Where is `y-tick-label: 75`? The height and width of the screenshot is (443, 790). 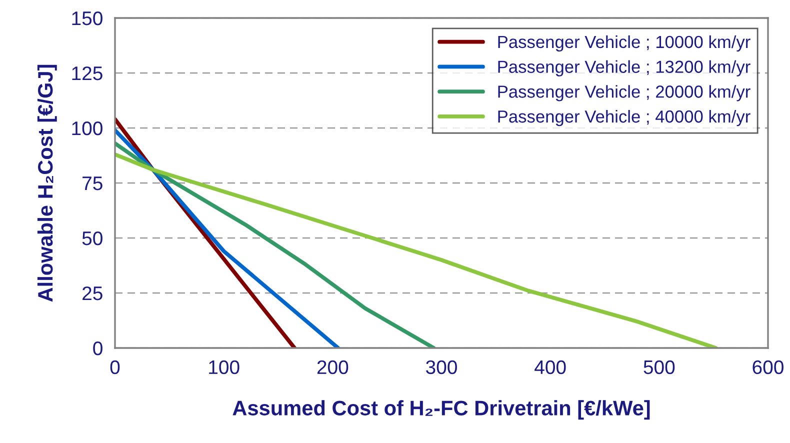
y-tick-label: 75 is located at coordinates (92, 183).